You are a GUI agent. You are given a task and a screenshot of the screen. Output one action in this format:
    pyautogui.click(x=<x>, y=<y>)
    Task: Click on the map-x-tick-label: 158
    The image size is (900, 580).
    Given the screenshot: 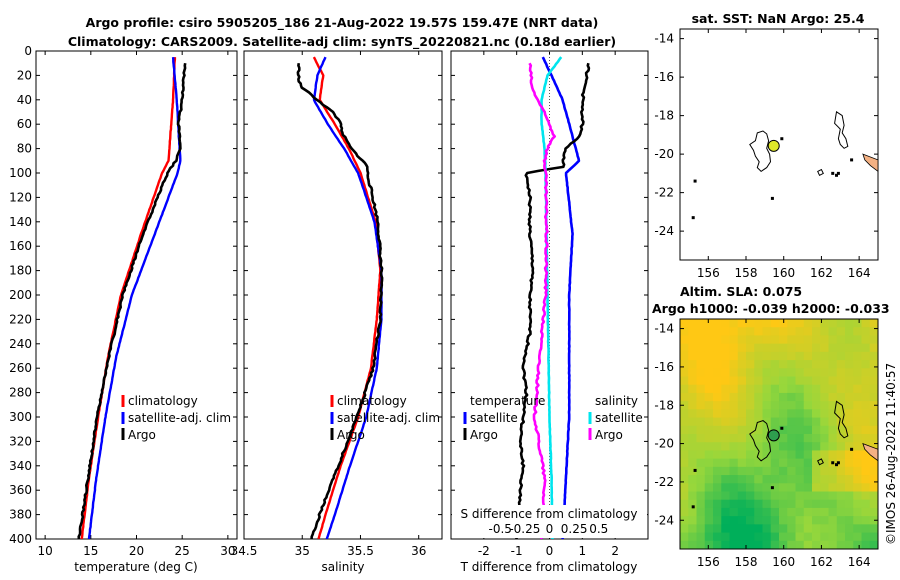 What is the action you would take?
    pyautogui.click(x=746, y=273)
    